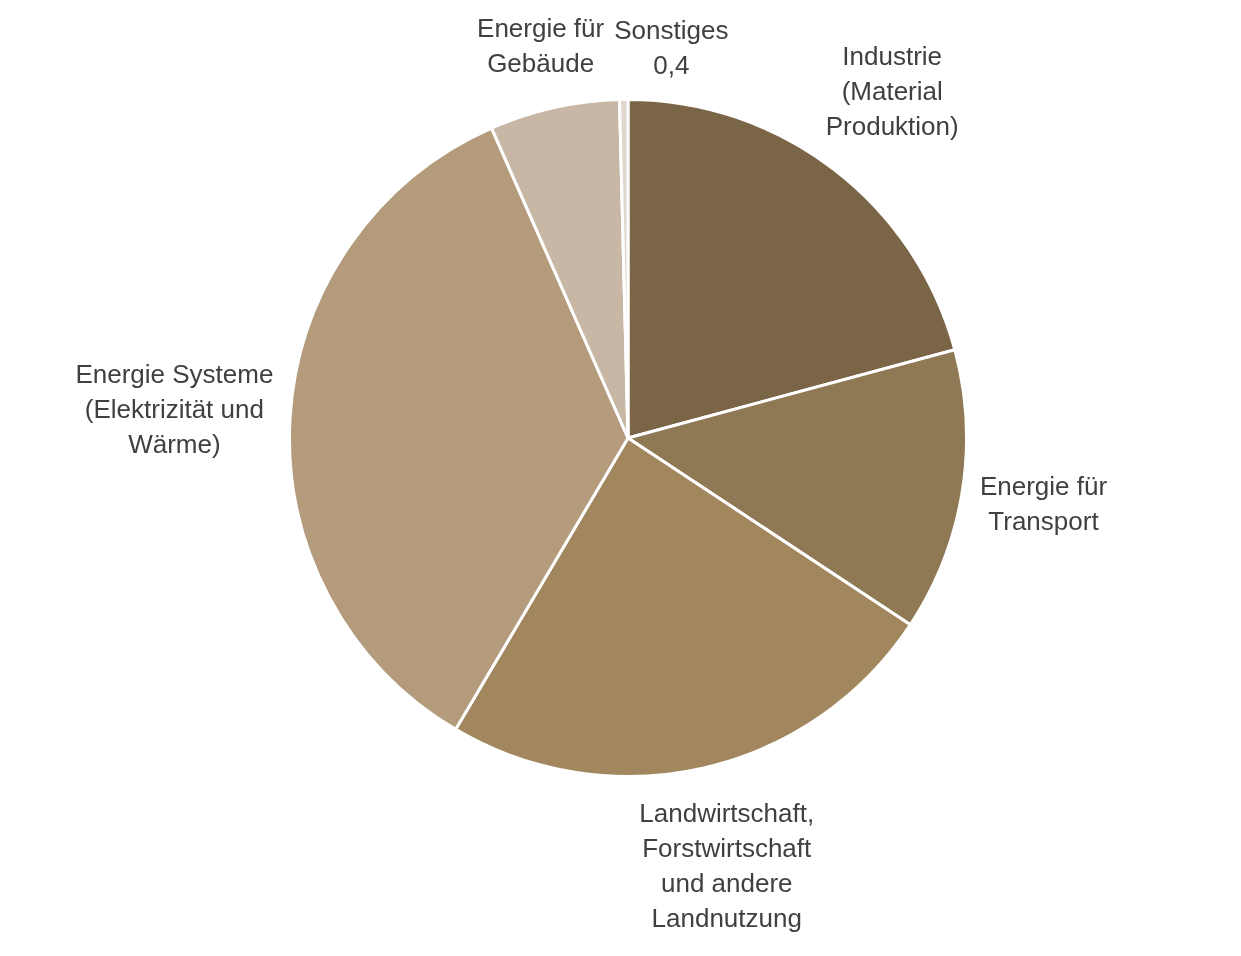  I want to click on slice-label: Energie Systeme (Elektrizität und Wärme), so click(174, 409).